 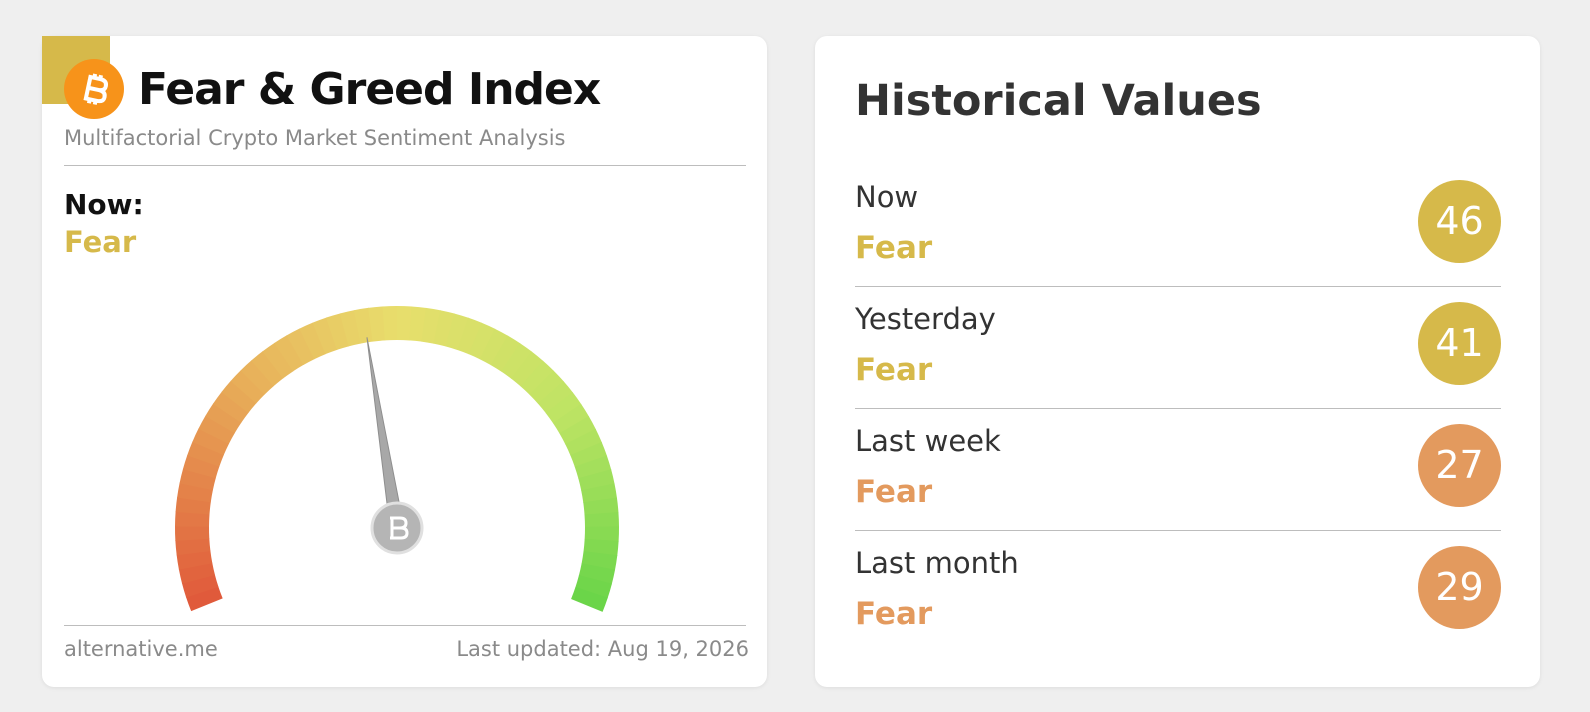 What do you see at coordinates (100, 242) in the screenshot?
I see `classification: Fear` at bounding box center [100, 242].